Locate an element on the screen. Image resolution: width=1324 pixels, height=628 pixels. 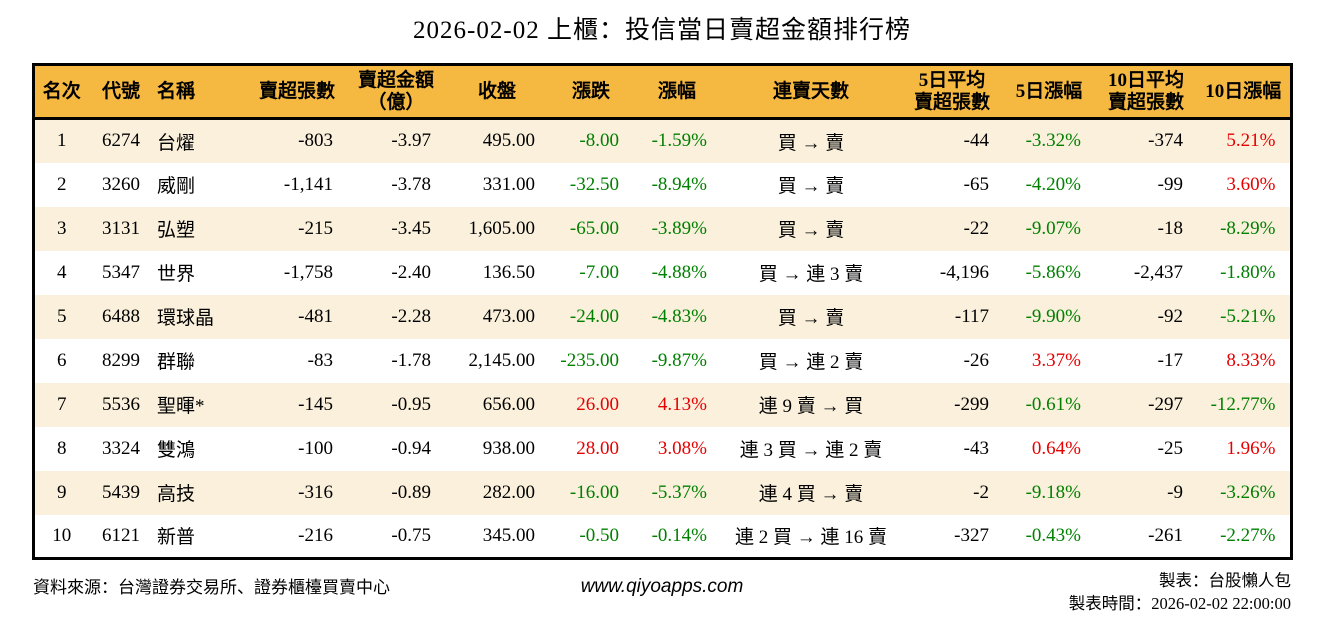
cell-sold-amount: -2.28 is located at coordinates (411, 316).